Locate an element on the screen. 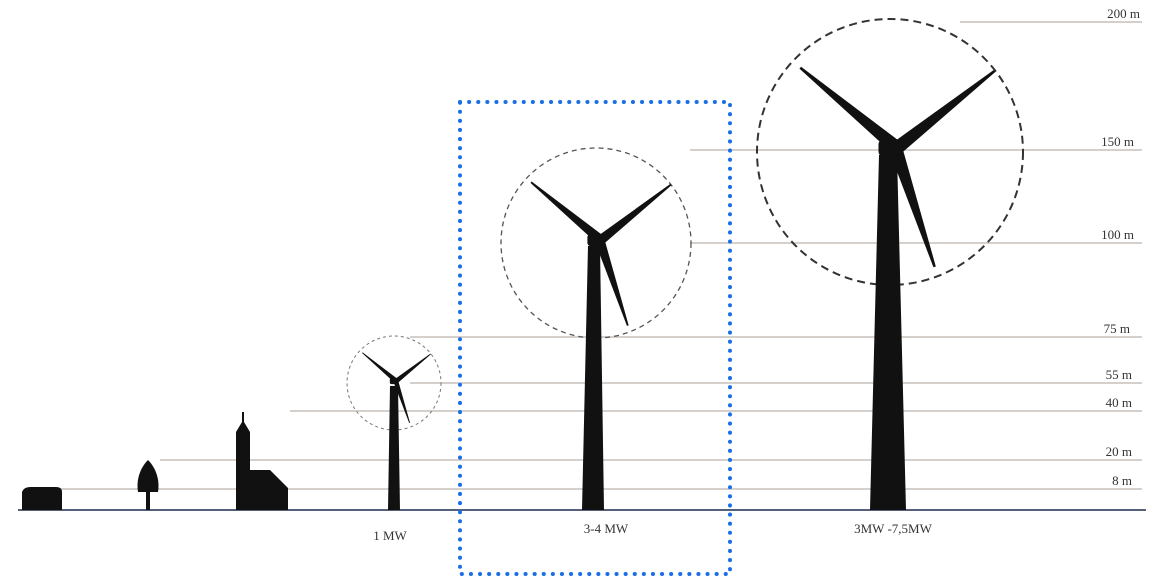 This screenshot has height=578, width=1149. height-label: 20 m is located at coordinates (1119, 451).